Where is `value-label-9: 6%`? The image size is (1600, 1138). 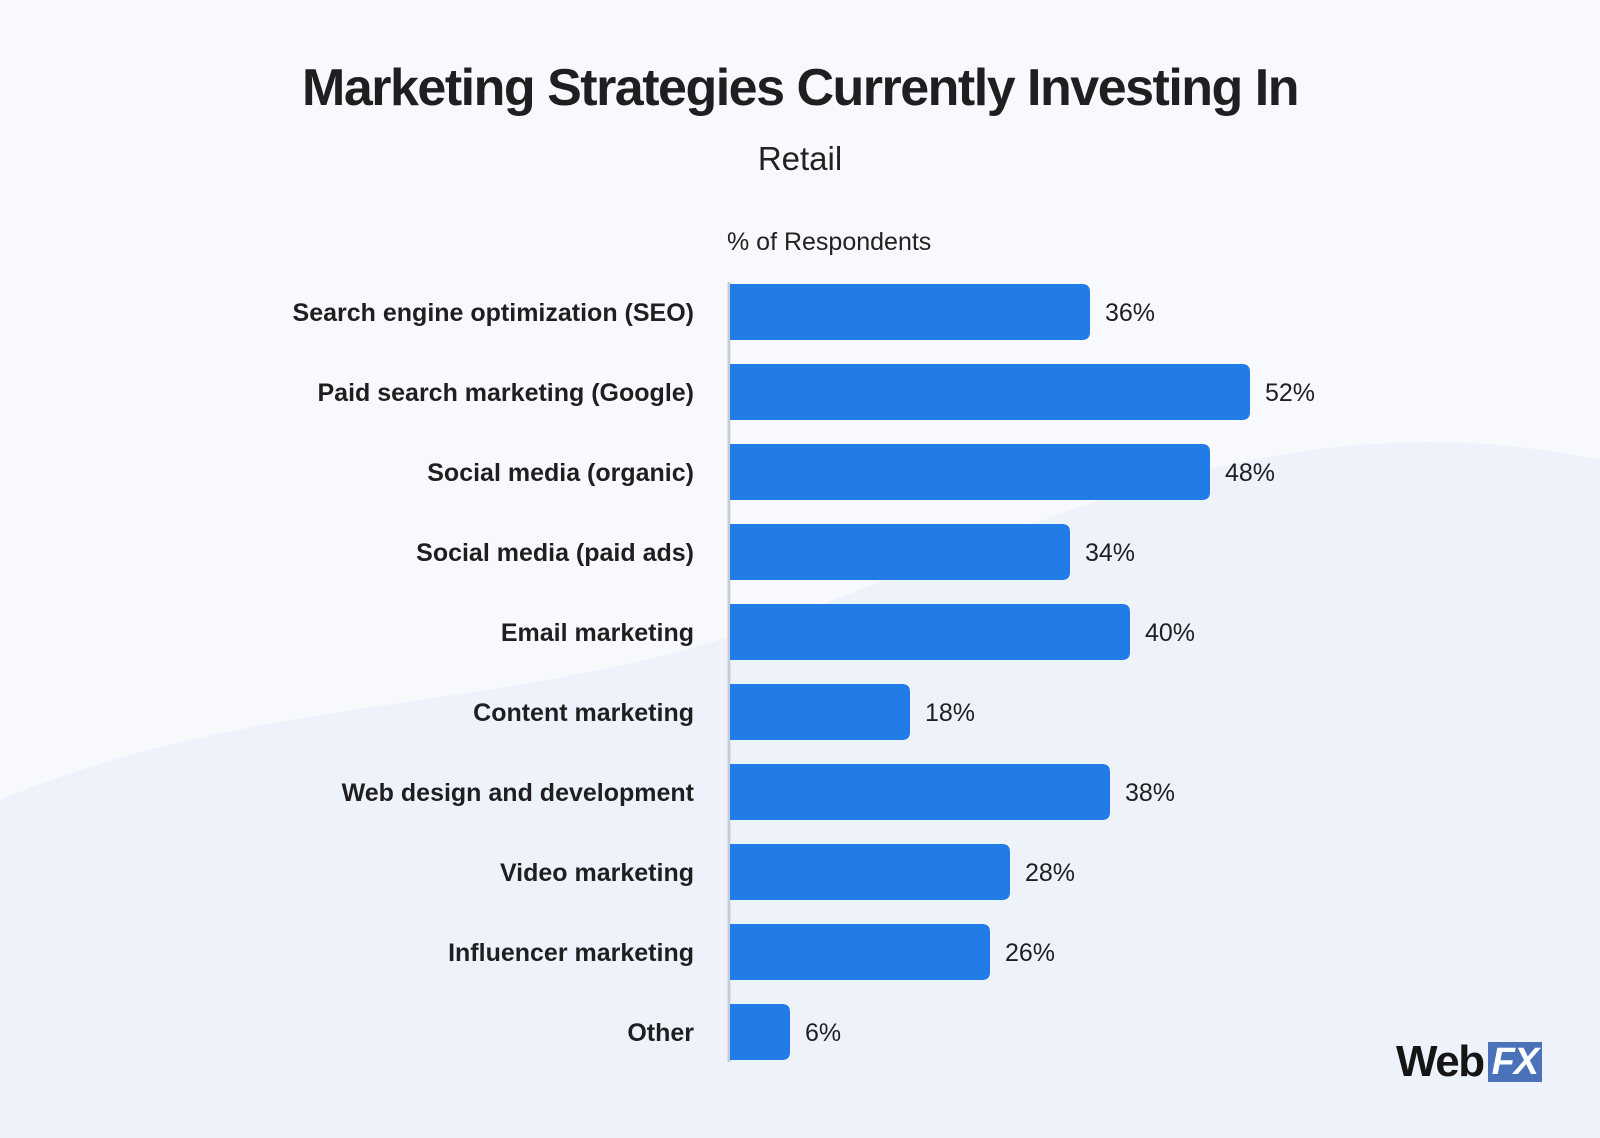
value-label-9: 6% is located at coordinates (823, 1033).